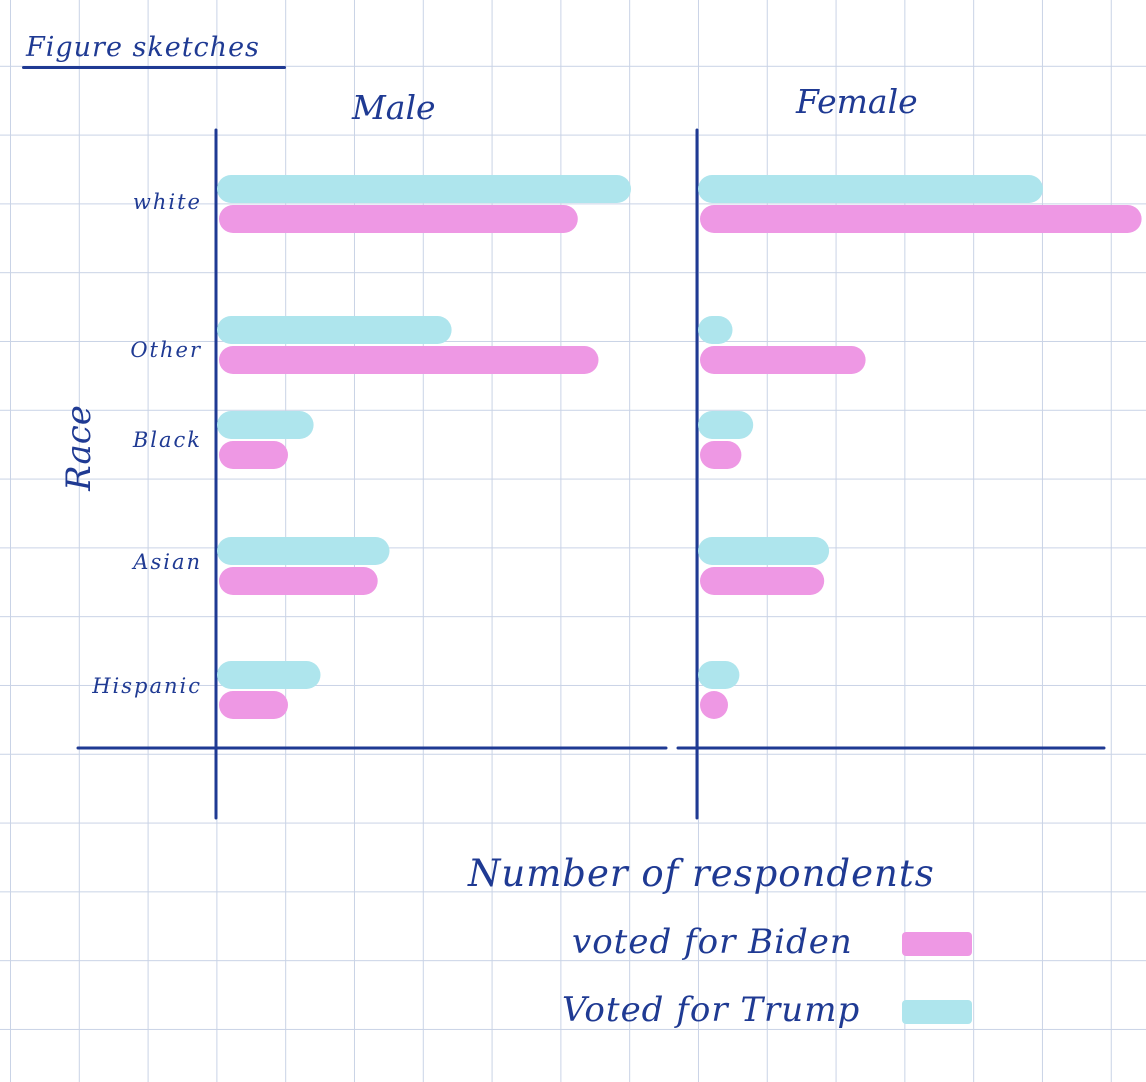 Image resolution: width=1146 pixels, height=1082 pixels. I want to click on category-label-white: white, so click(167, 202).